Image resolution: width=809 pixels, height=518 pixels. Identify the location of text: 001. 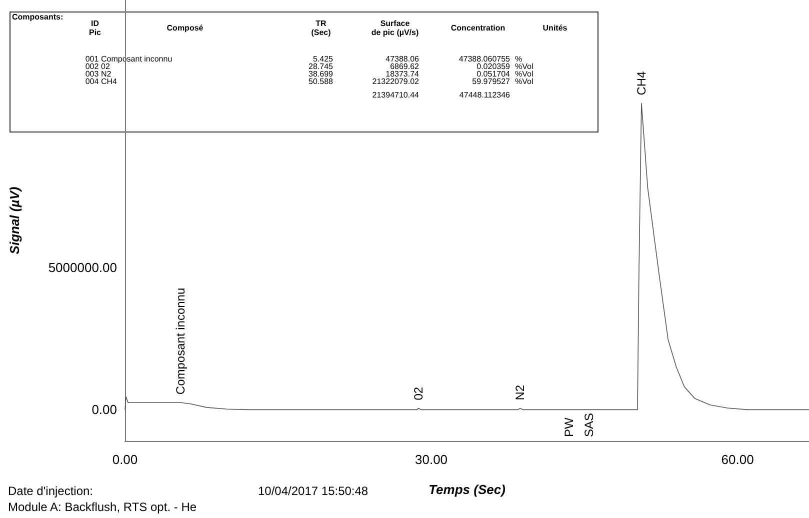
(92, 59).